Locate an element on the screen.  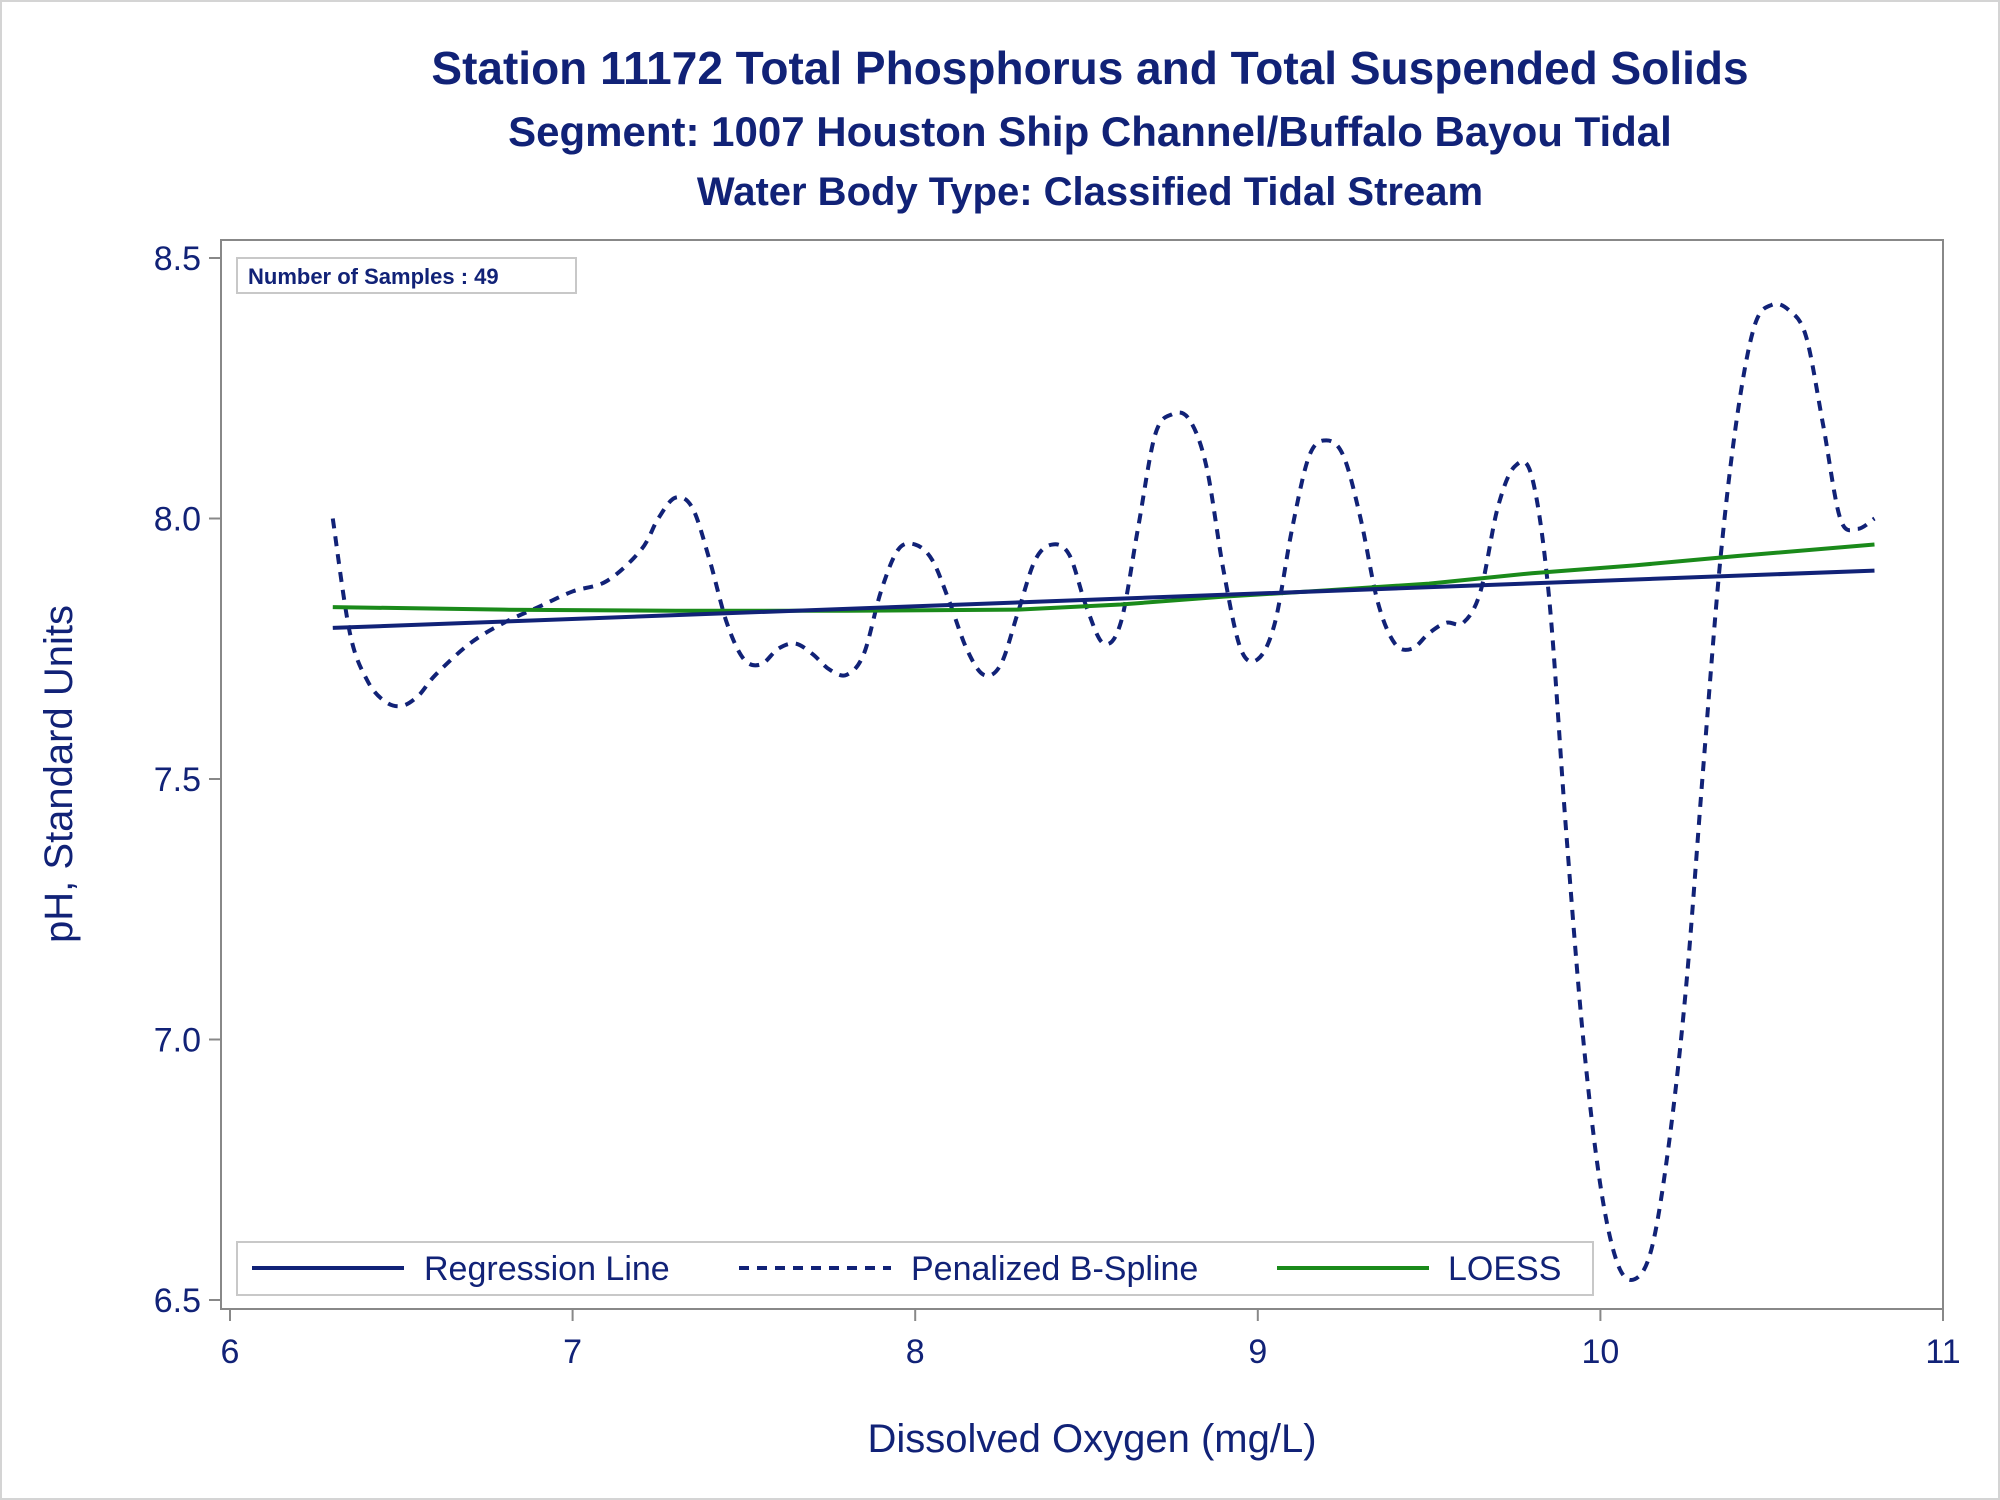
x-tick-label-5: 11 is located at coordinates (1942, 1352).